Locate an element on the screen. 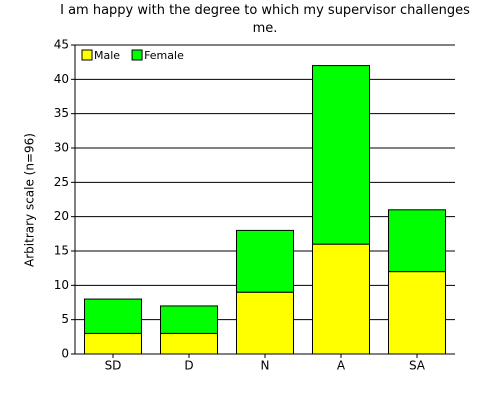 The width and height of the screenshot is (500, 400). y-axis-label: Arbitrary scale (n=96) is located at coordinates (30, 200).